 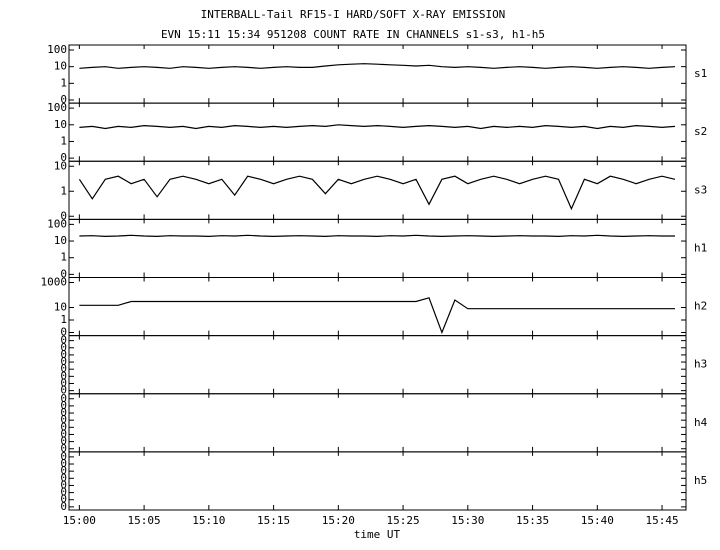 What do you see at coordinates (701, 422) in the screenshot?
I see `panel-label: h4` at bounding box center [701, 422].